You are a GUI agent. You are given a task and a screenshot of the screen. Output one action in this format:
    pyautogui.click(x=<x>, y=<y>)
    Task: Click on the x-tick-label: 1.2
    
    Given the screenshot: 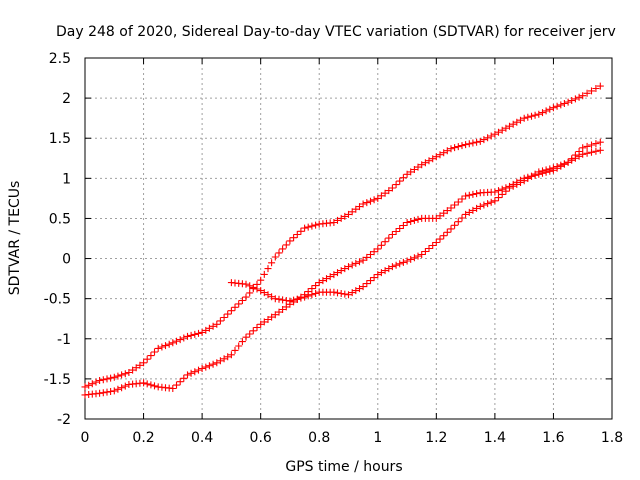 What is the action you would take?
    pyautogui.click(x=436, y=438)
    